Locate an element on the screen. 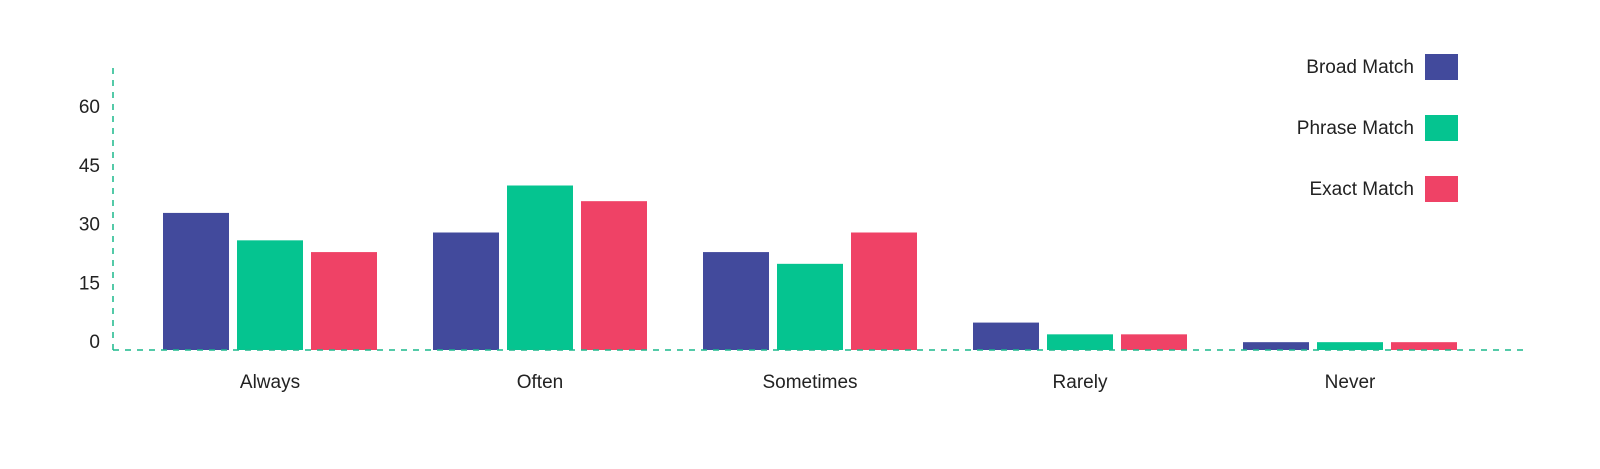  x-tick-label: Always is located at coordinates (270, 382).